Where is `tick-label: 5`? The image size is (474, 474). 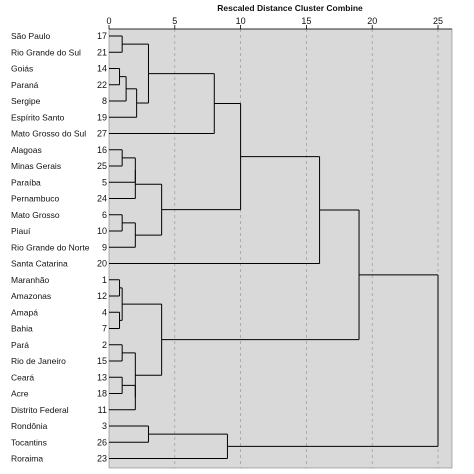
tick-label: 5 is located at coordinates (174, 21).